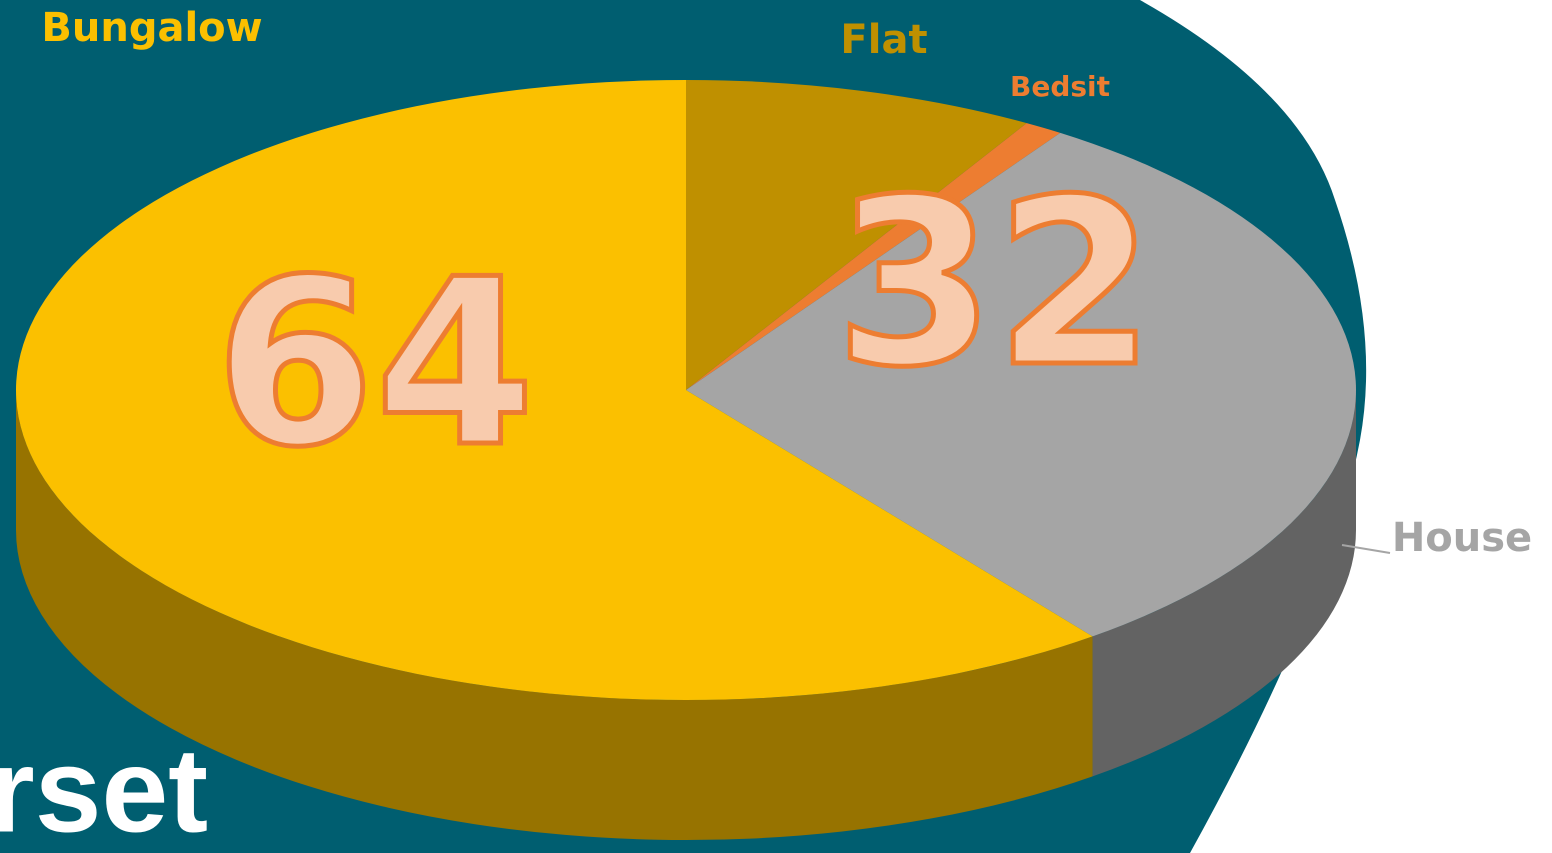 The height and width of the screenshot is (853, 1552). I want to click on leader-line, so click(1366, 549).